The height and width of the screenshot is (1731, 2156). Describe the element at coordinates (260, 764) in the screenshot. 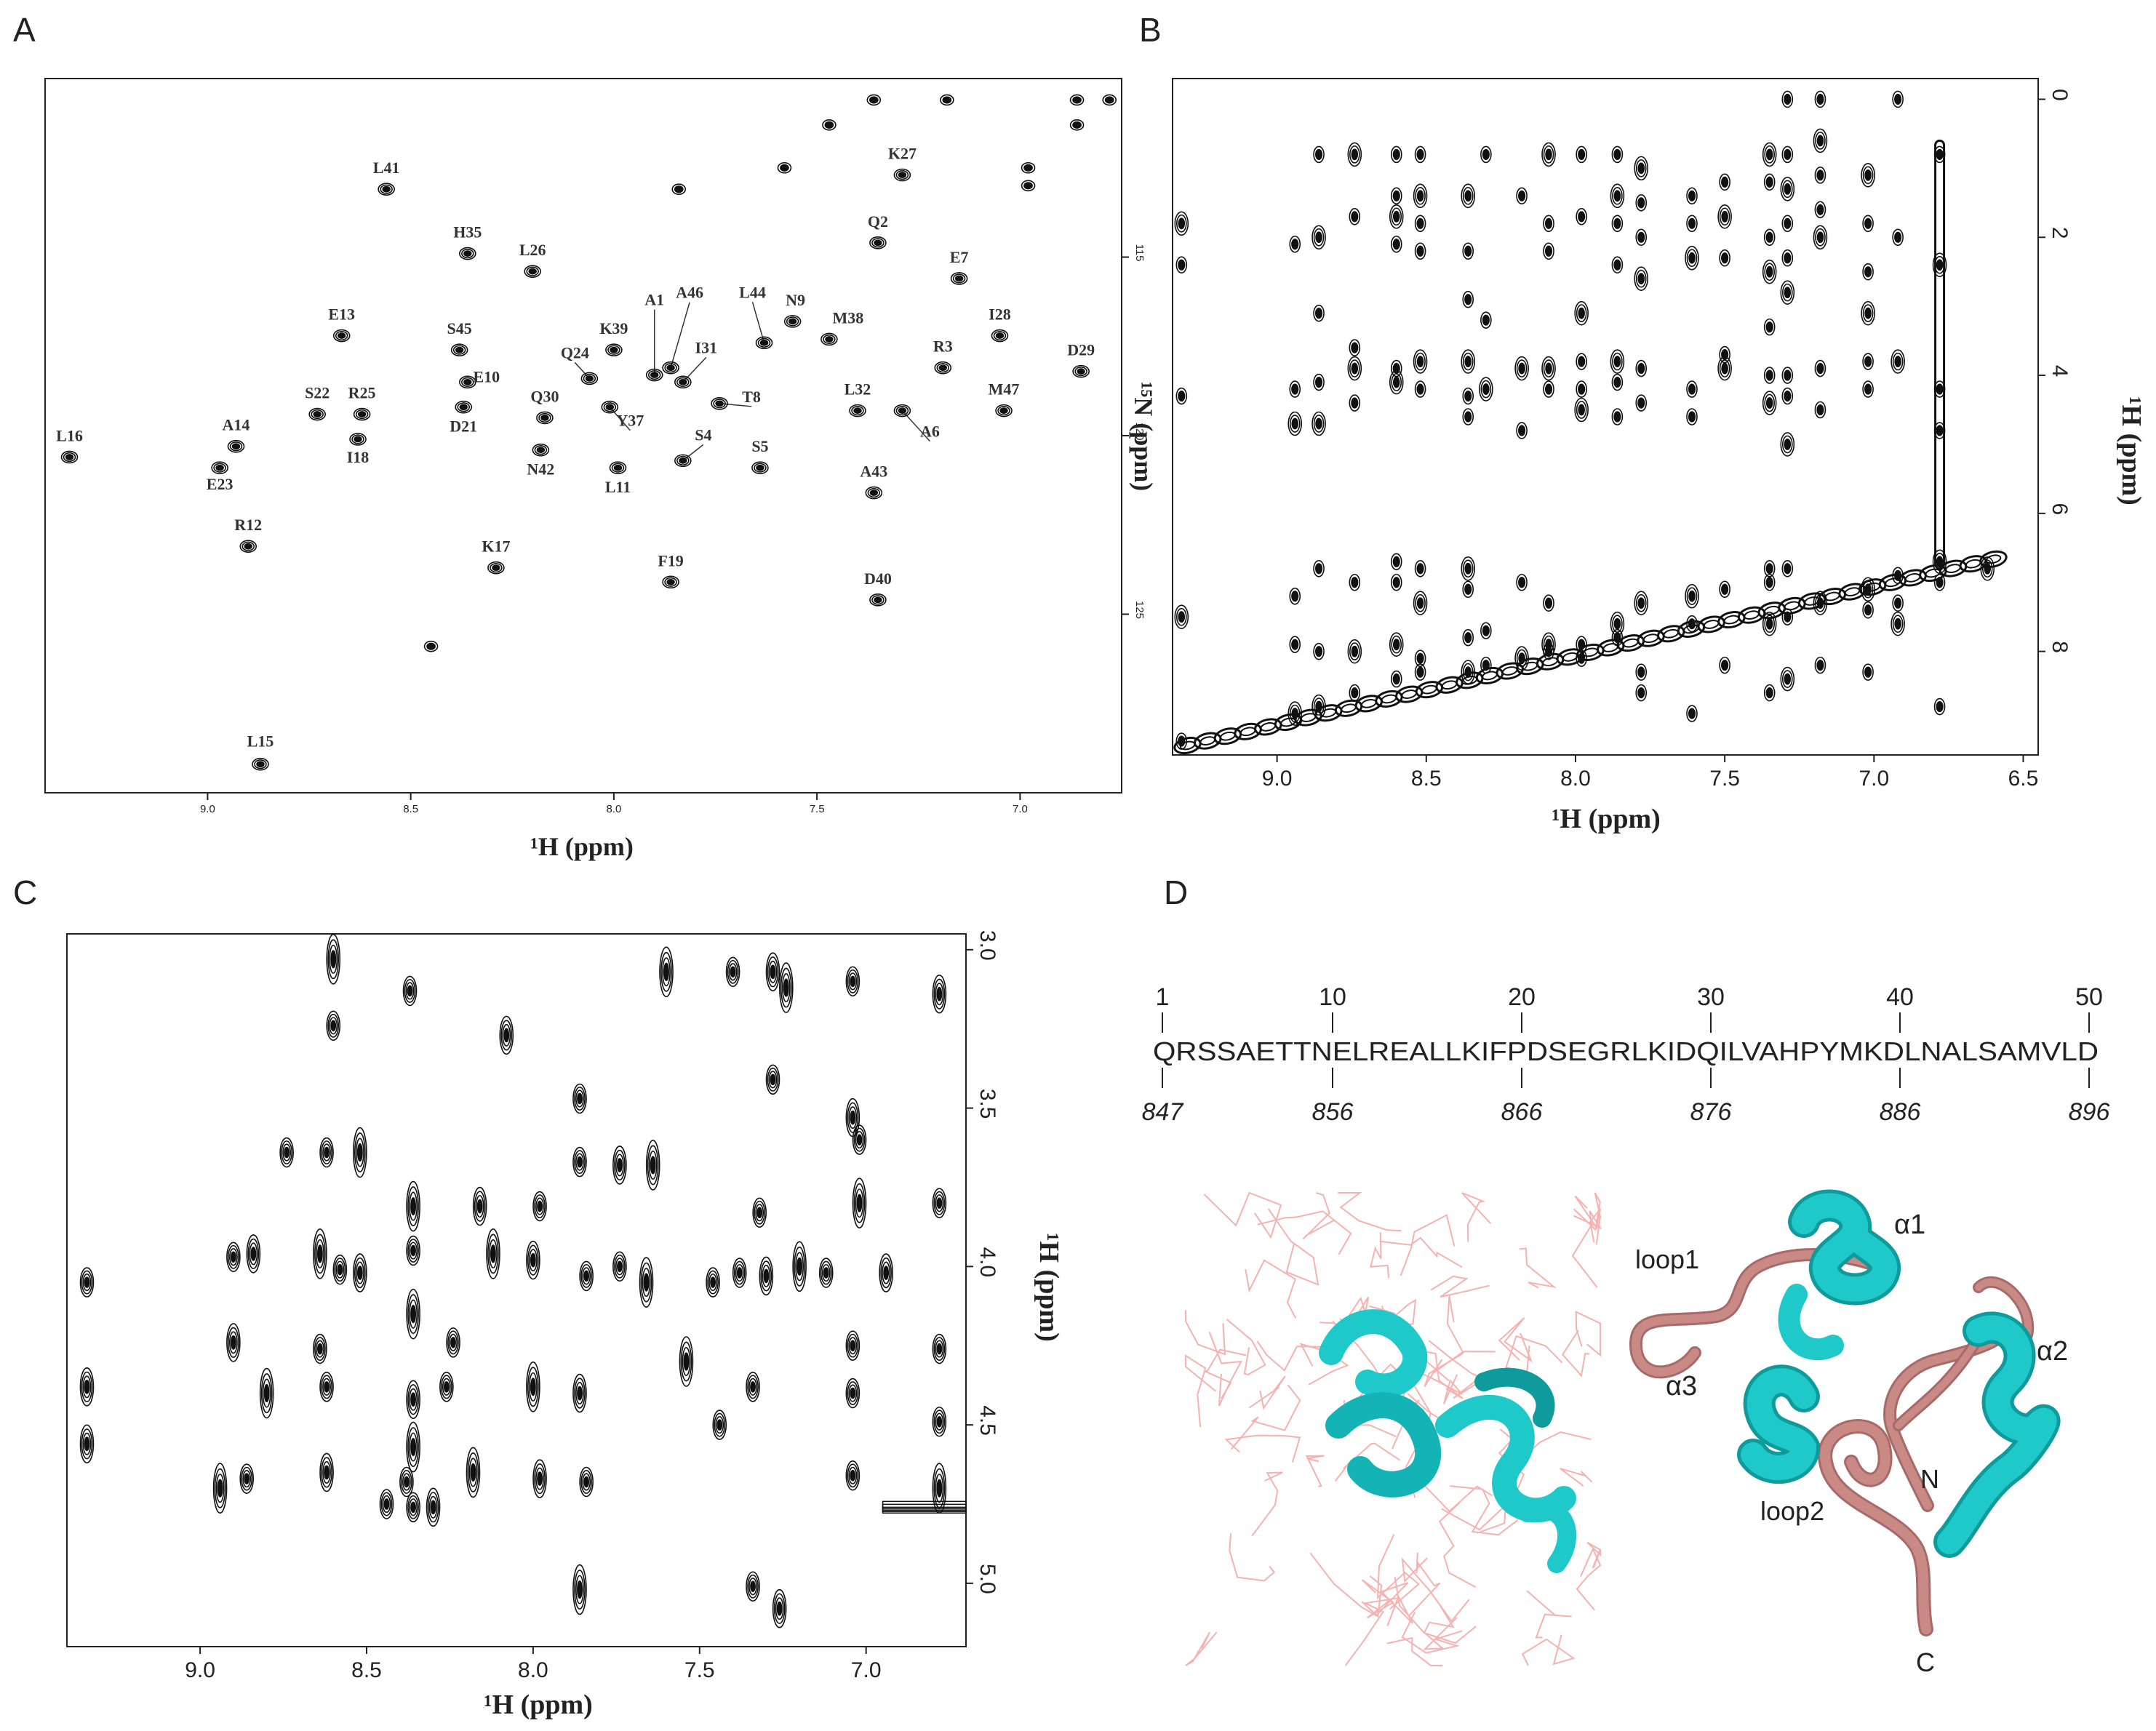

I see `peak-l15` at that location.